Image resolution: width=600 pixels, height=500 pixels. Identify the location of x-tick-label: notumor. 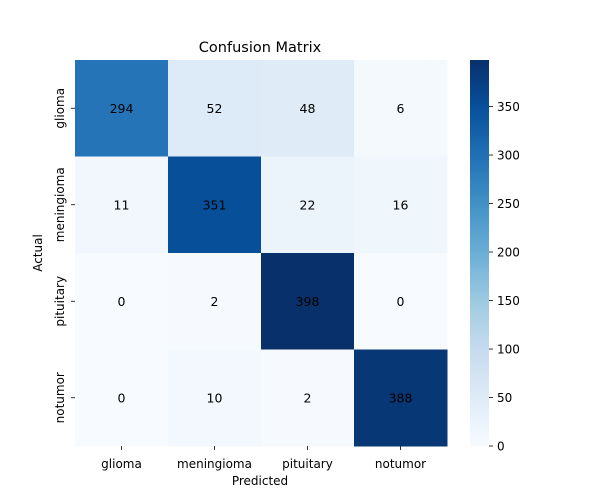
(400, 464).